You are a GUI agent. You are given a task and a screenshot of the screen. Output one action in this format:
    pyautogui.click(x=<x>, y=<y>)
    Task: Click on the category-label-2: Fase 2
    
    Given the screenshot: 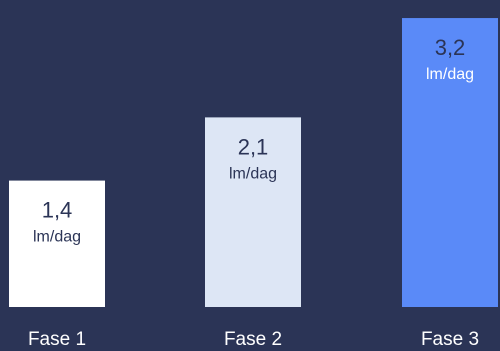 What is the action you would take?
    pyautogui.click(x=253, y=339)
    